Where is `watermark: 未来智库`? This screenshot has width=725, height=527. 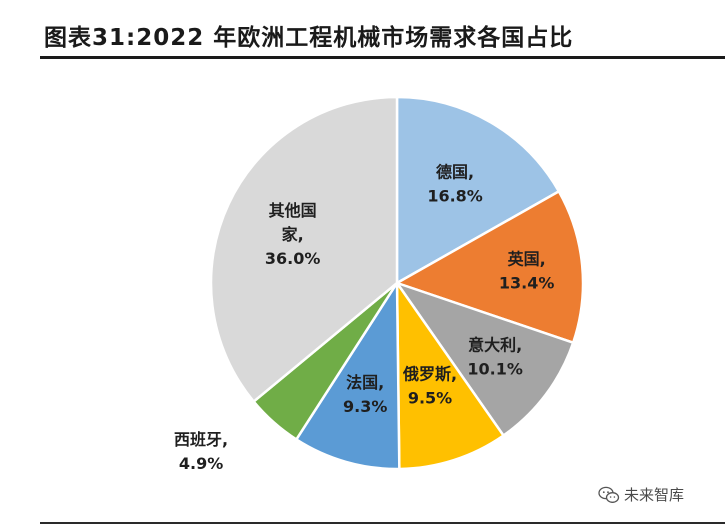 watermark: 未来智库 is located at coordinates (641, 494).